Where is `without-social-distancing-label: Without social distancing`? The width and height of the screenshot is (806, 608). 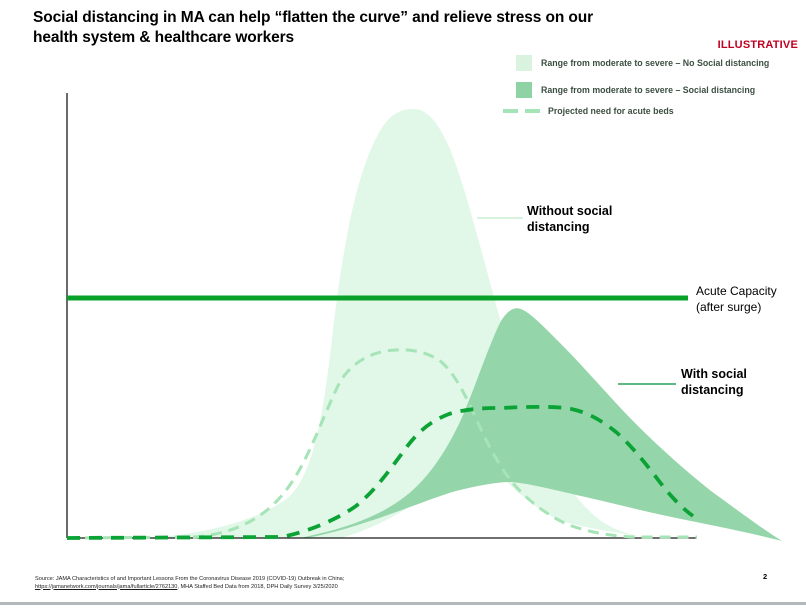 without-social-distancing-label: Without social distancing is located at coordinates (570, 219).